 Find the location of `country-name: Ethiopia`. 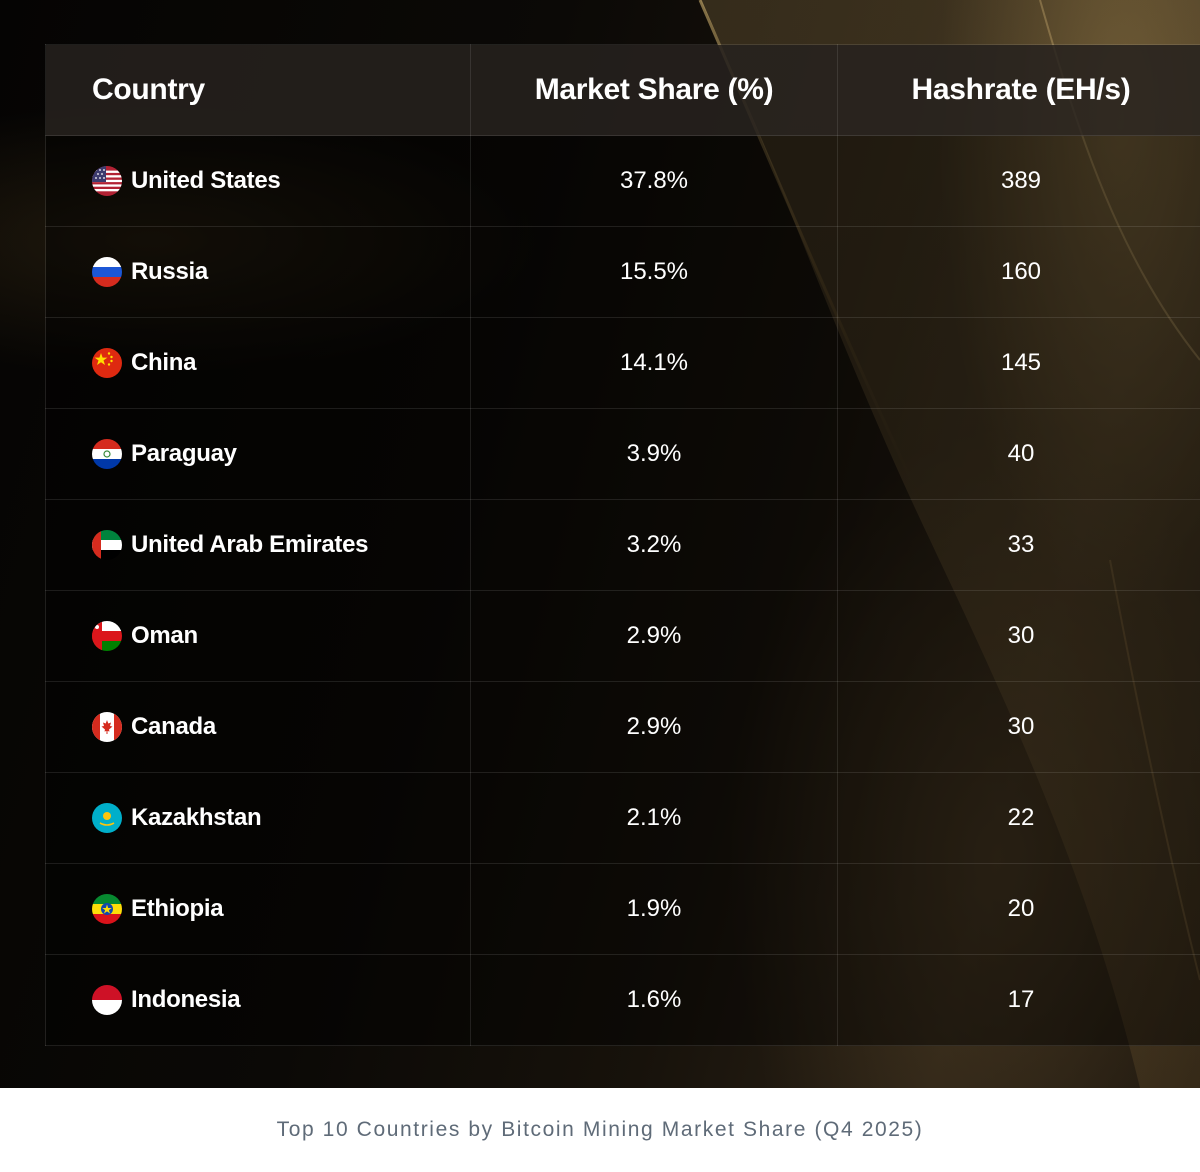

country-name: Ethiopia is located at coordinates (177, 908).